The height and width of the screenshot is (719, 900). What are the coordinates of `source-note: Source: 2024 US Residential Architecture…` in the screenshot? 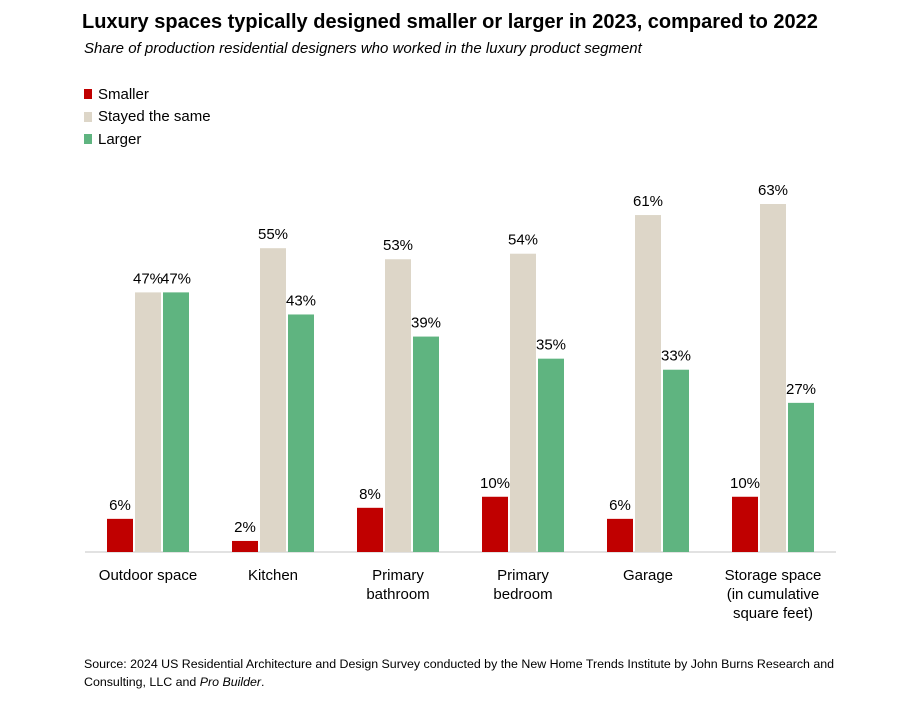 It's located at (464, 673).